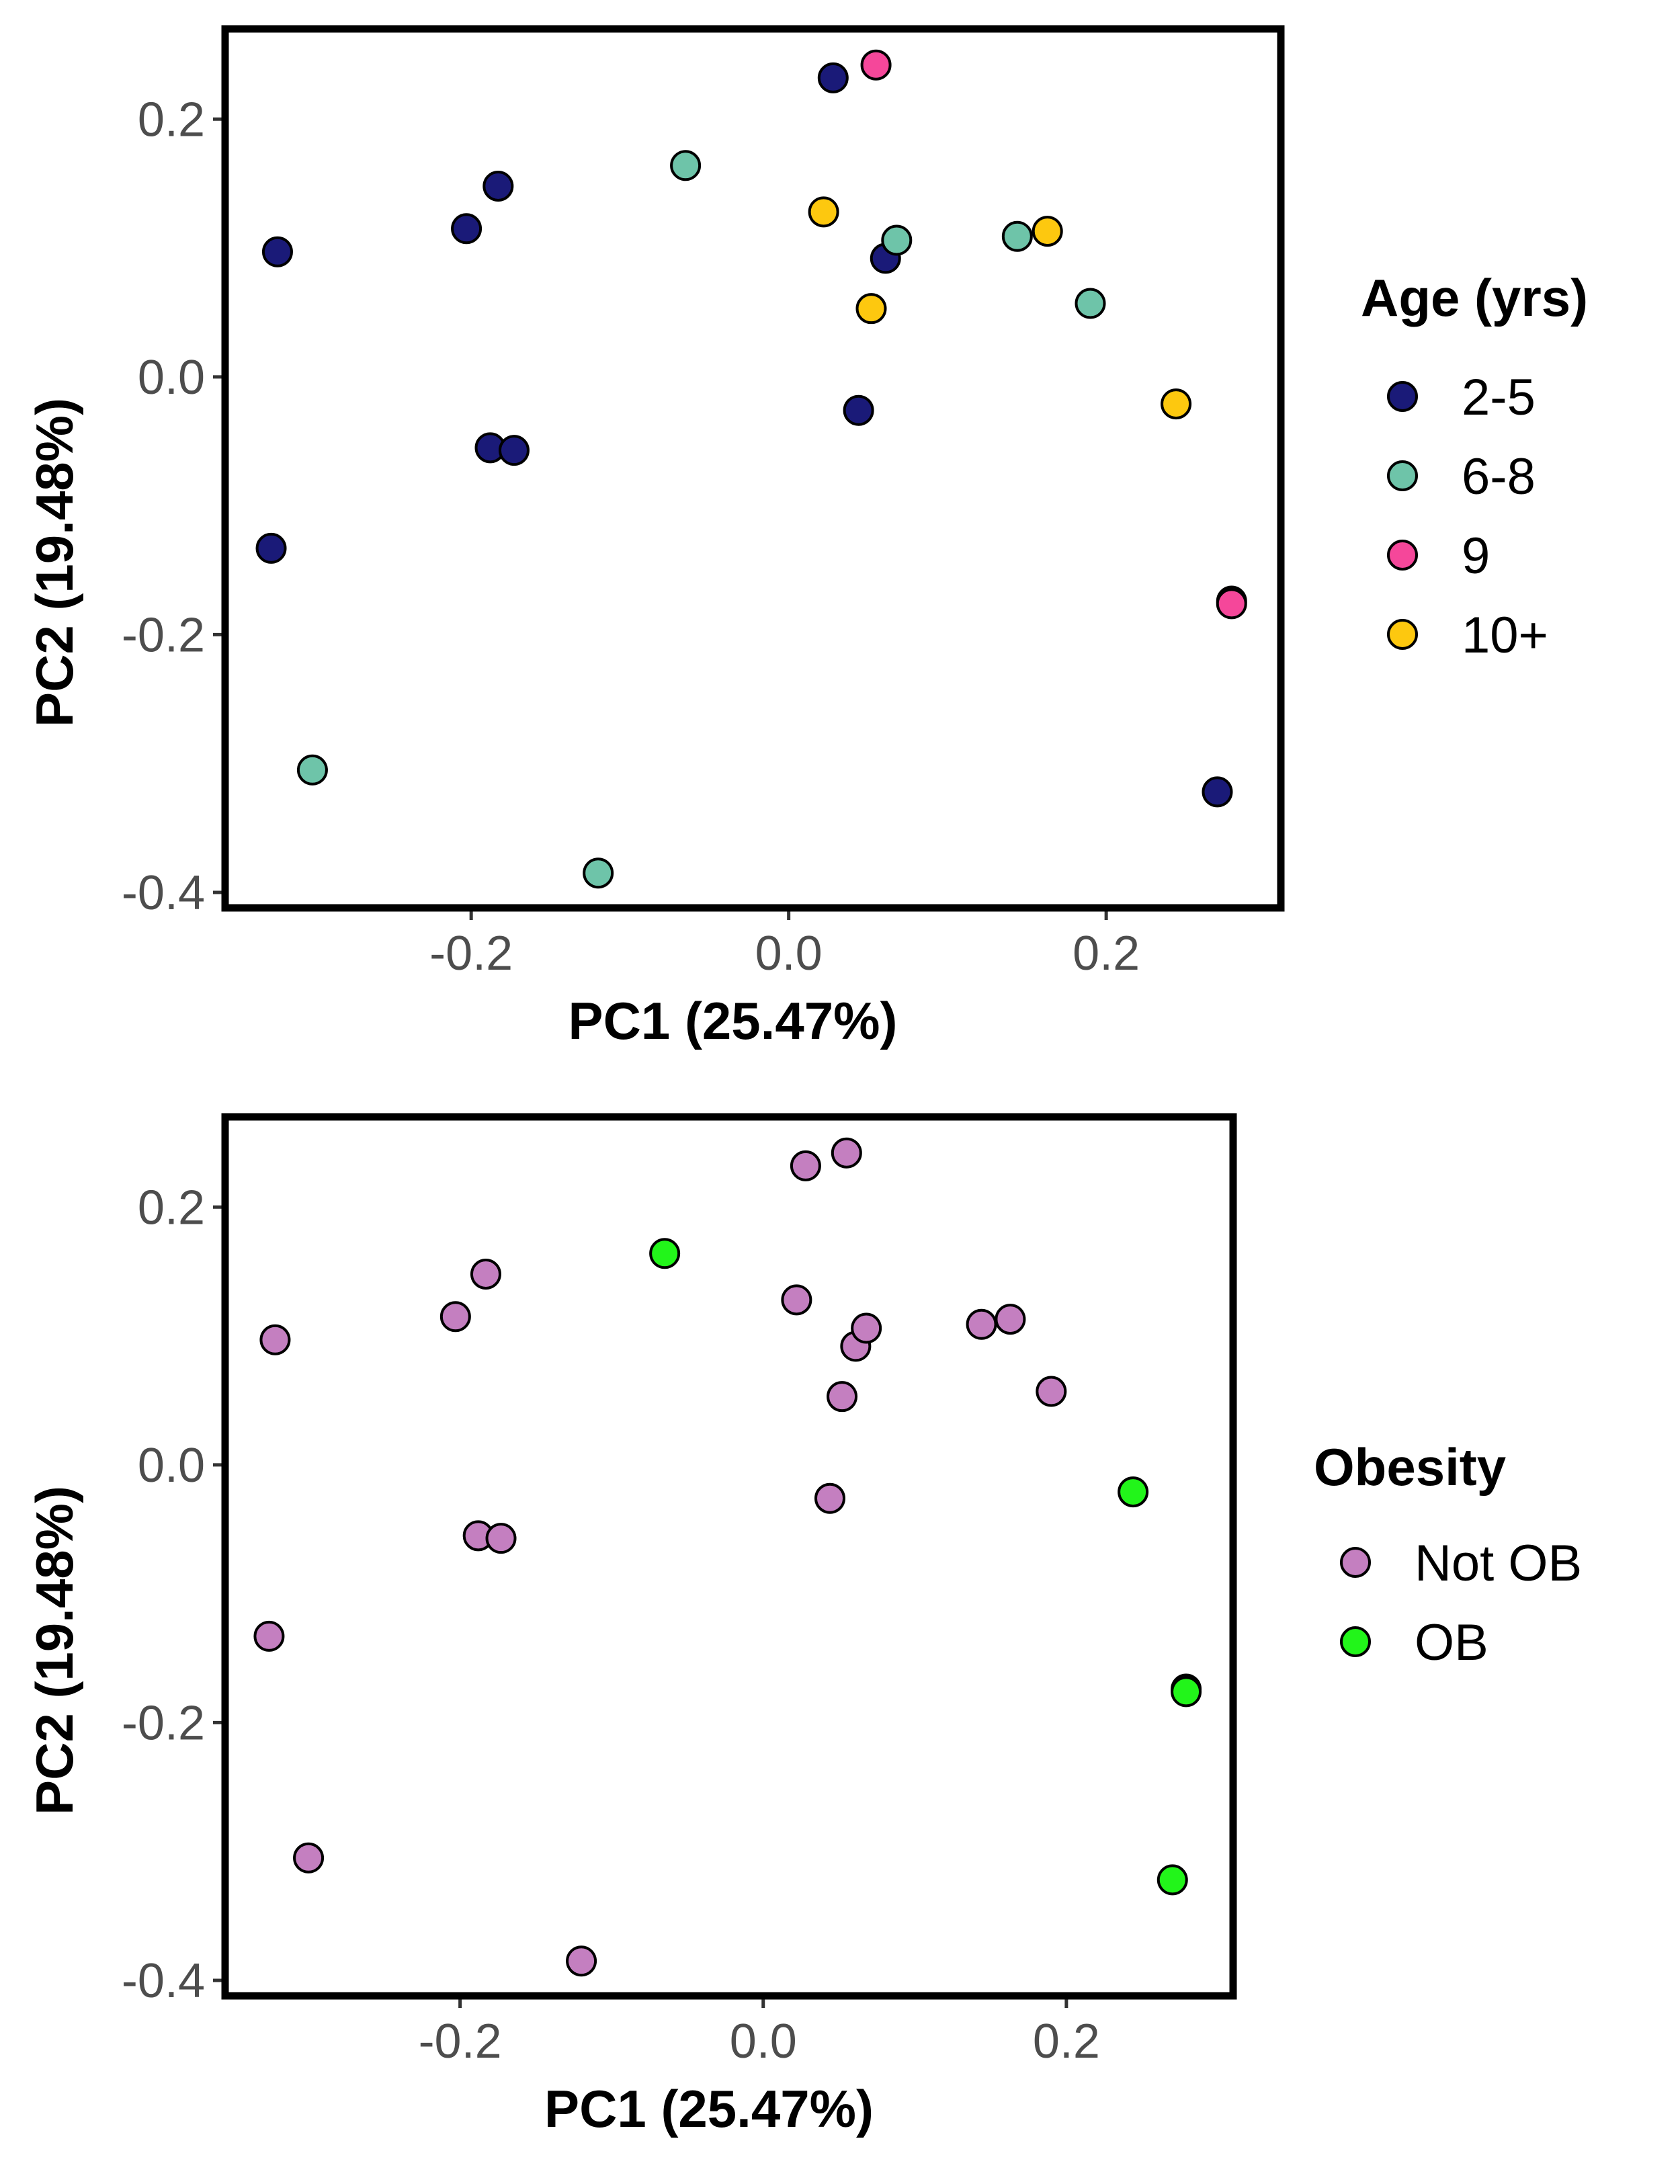 The image size is (1680, 2184). Describe the element at coordinates (1499, 397) in the screenshot. I see `legend-label: 2-5` at that location.